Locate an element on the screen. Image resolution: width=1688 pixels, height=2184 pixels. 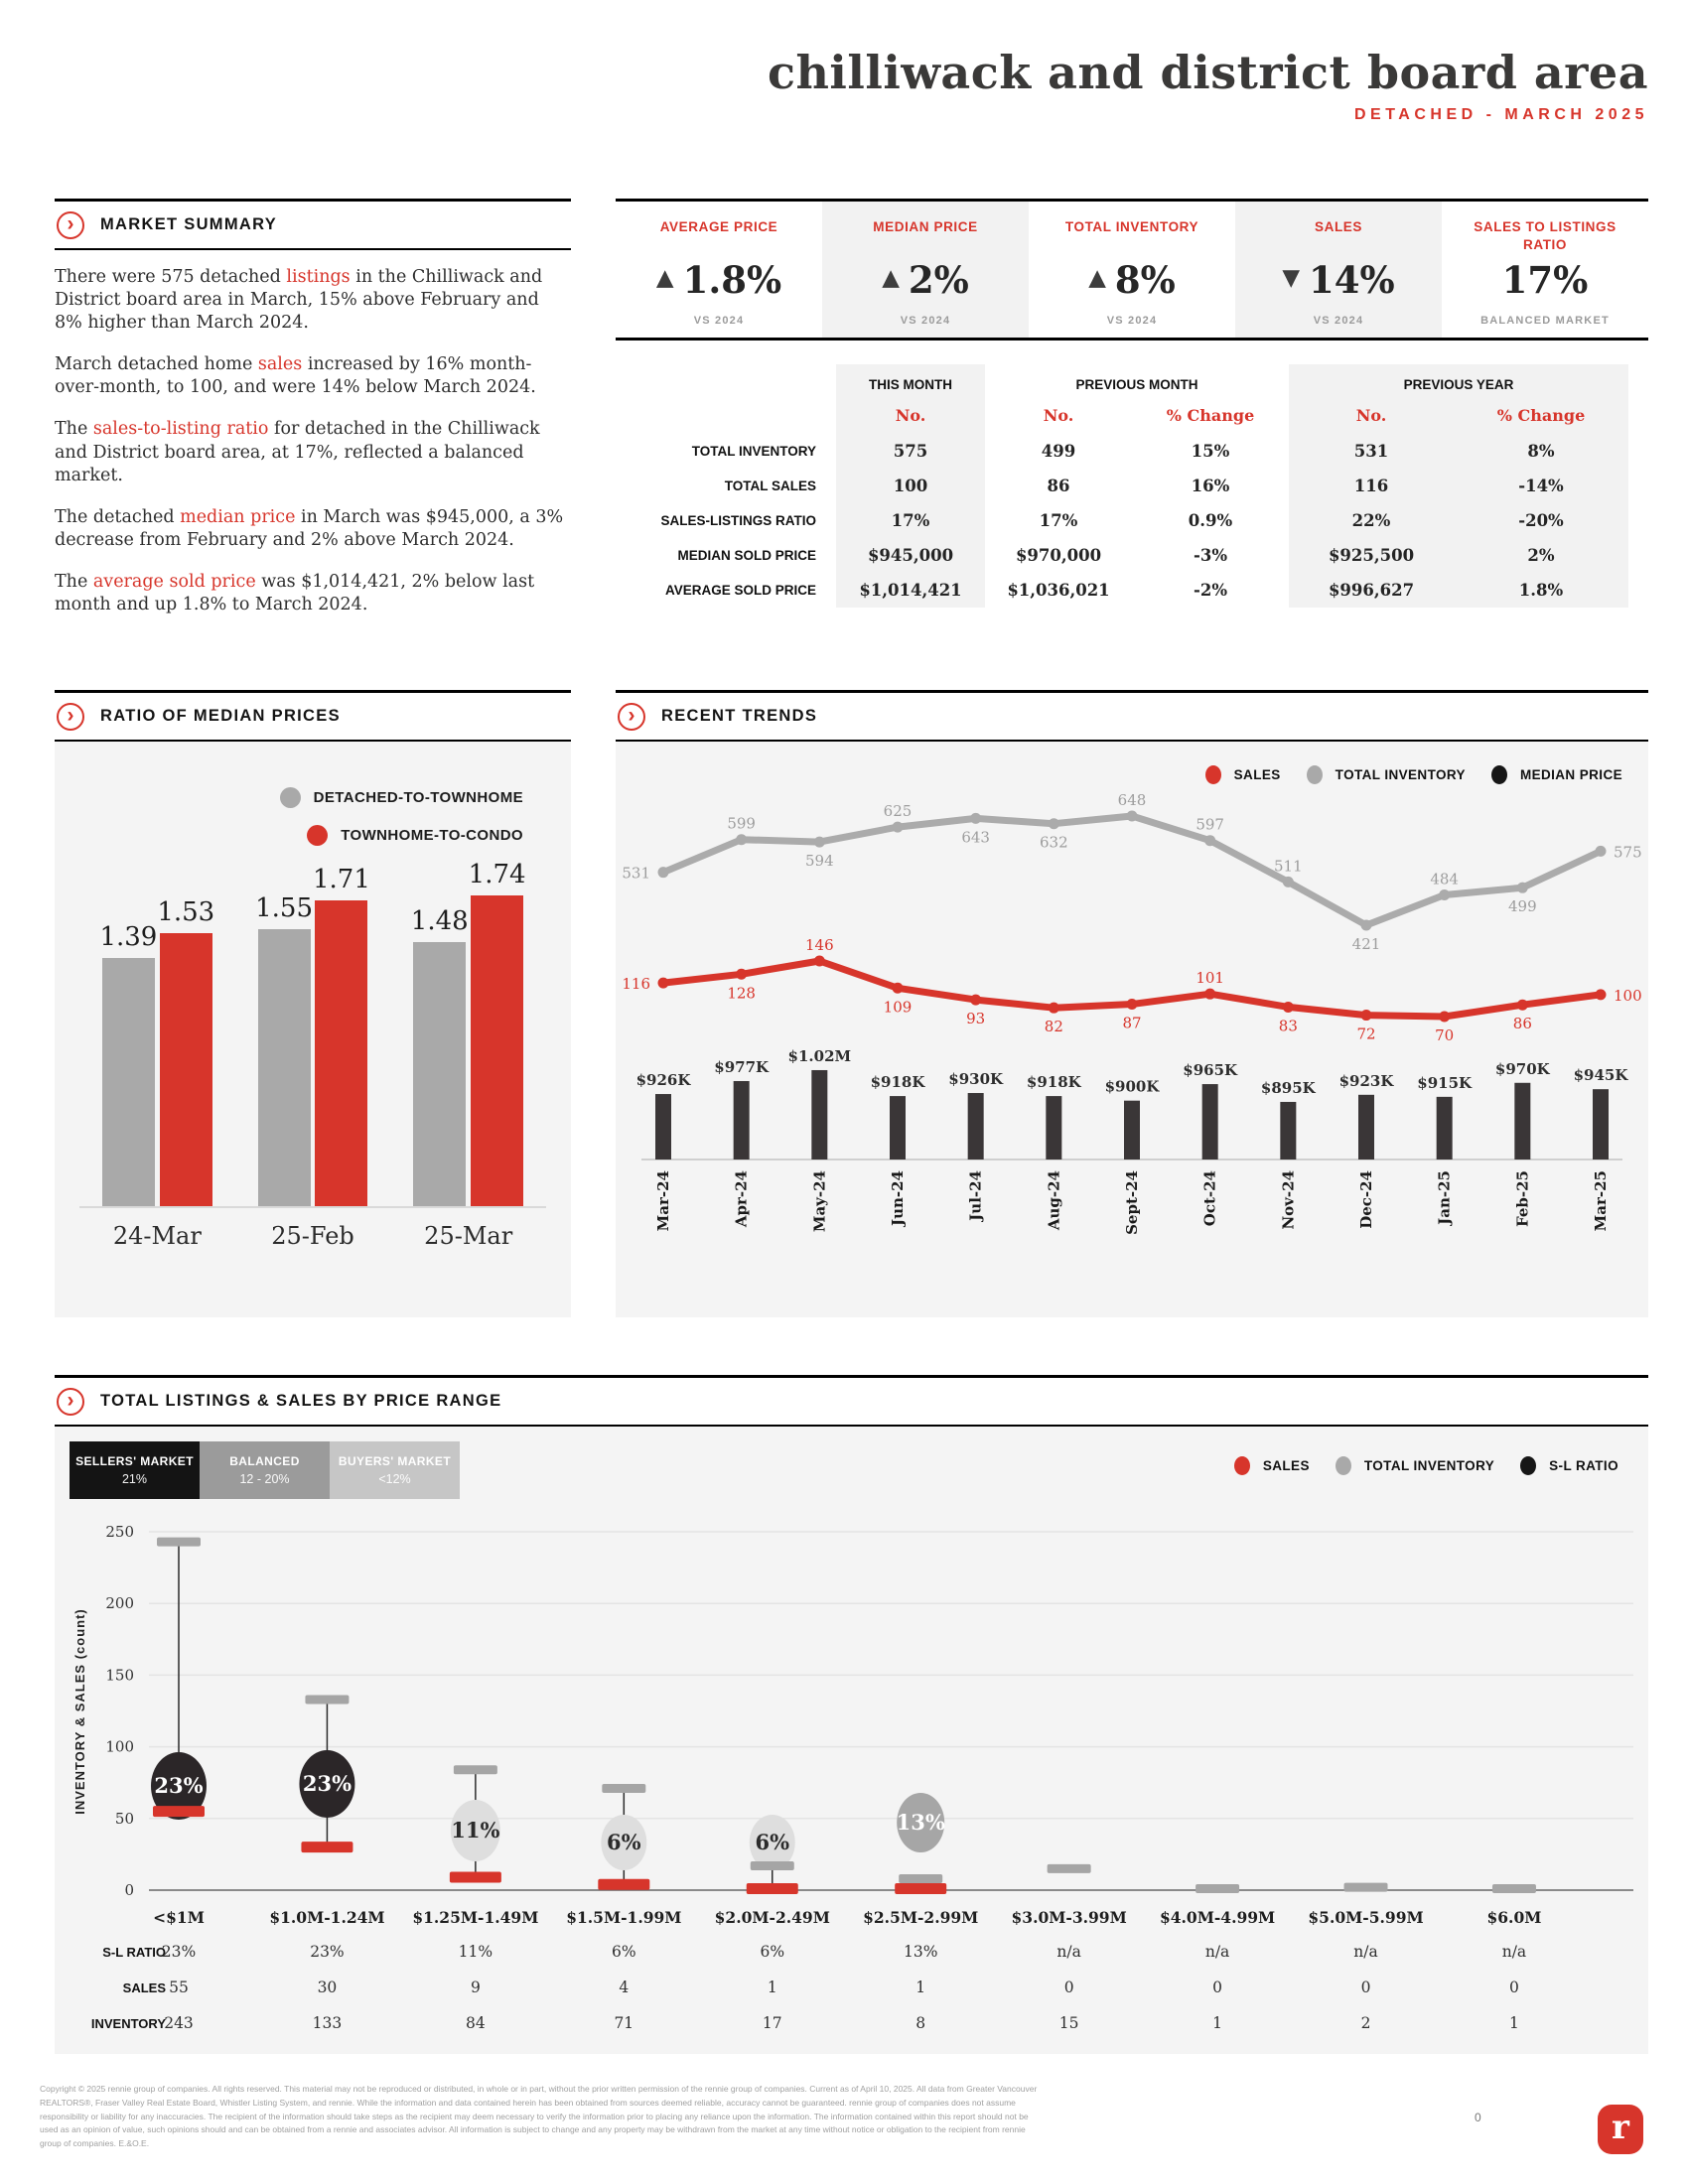
value-cell: $996,627 is located at coordinates (1371, 590).